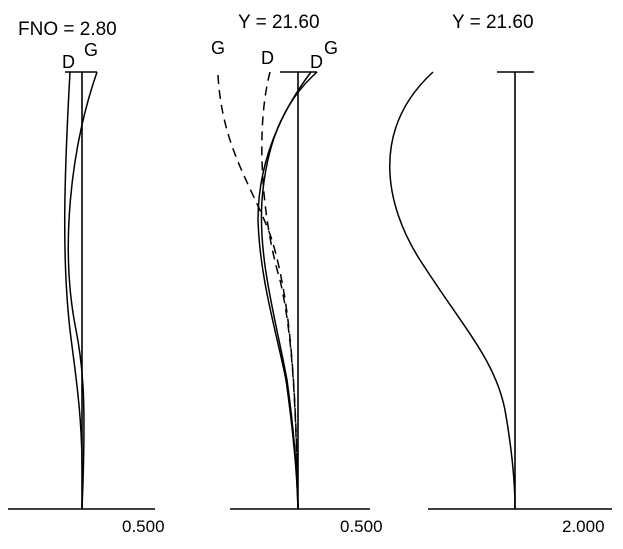 Image resolution: width=623 pixels, height=549 pixels. Describe the element at coordinates (267, 58) in the screenshot. I see `astigmatism-label-d-sagittal: D` at that location.